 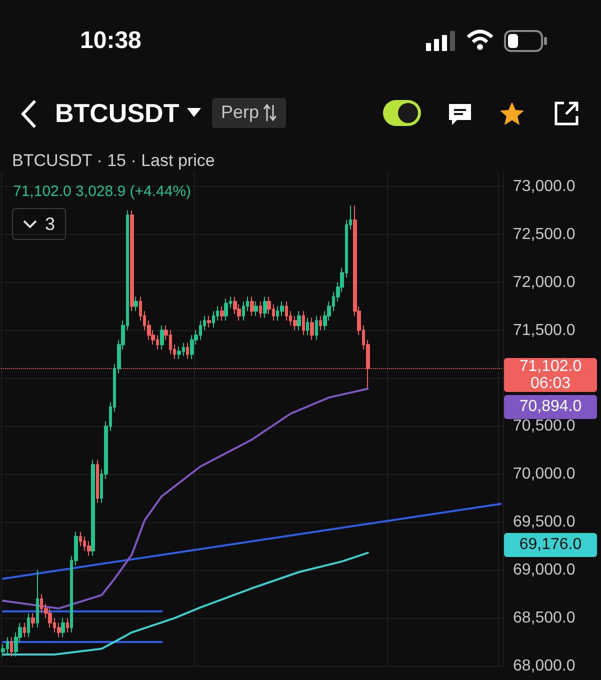 I want to click on y-tick-label: 72,000.0, so click(x=544, y=282).